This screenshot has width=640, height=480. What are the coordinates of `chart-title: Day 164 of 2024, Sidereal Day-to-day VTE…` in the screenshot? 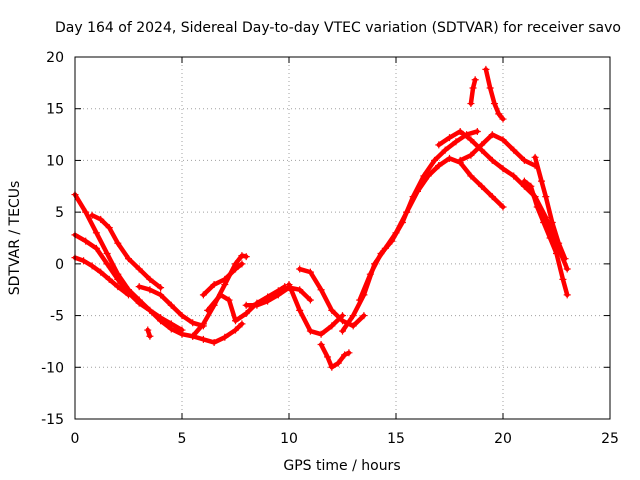 It's located at (338, 28).